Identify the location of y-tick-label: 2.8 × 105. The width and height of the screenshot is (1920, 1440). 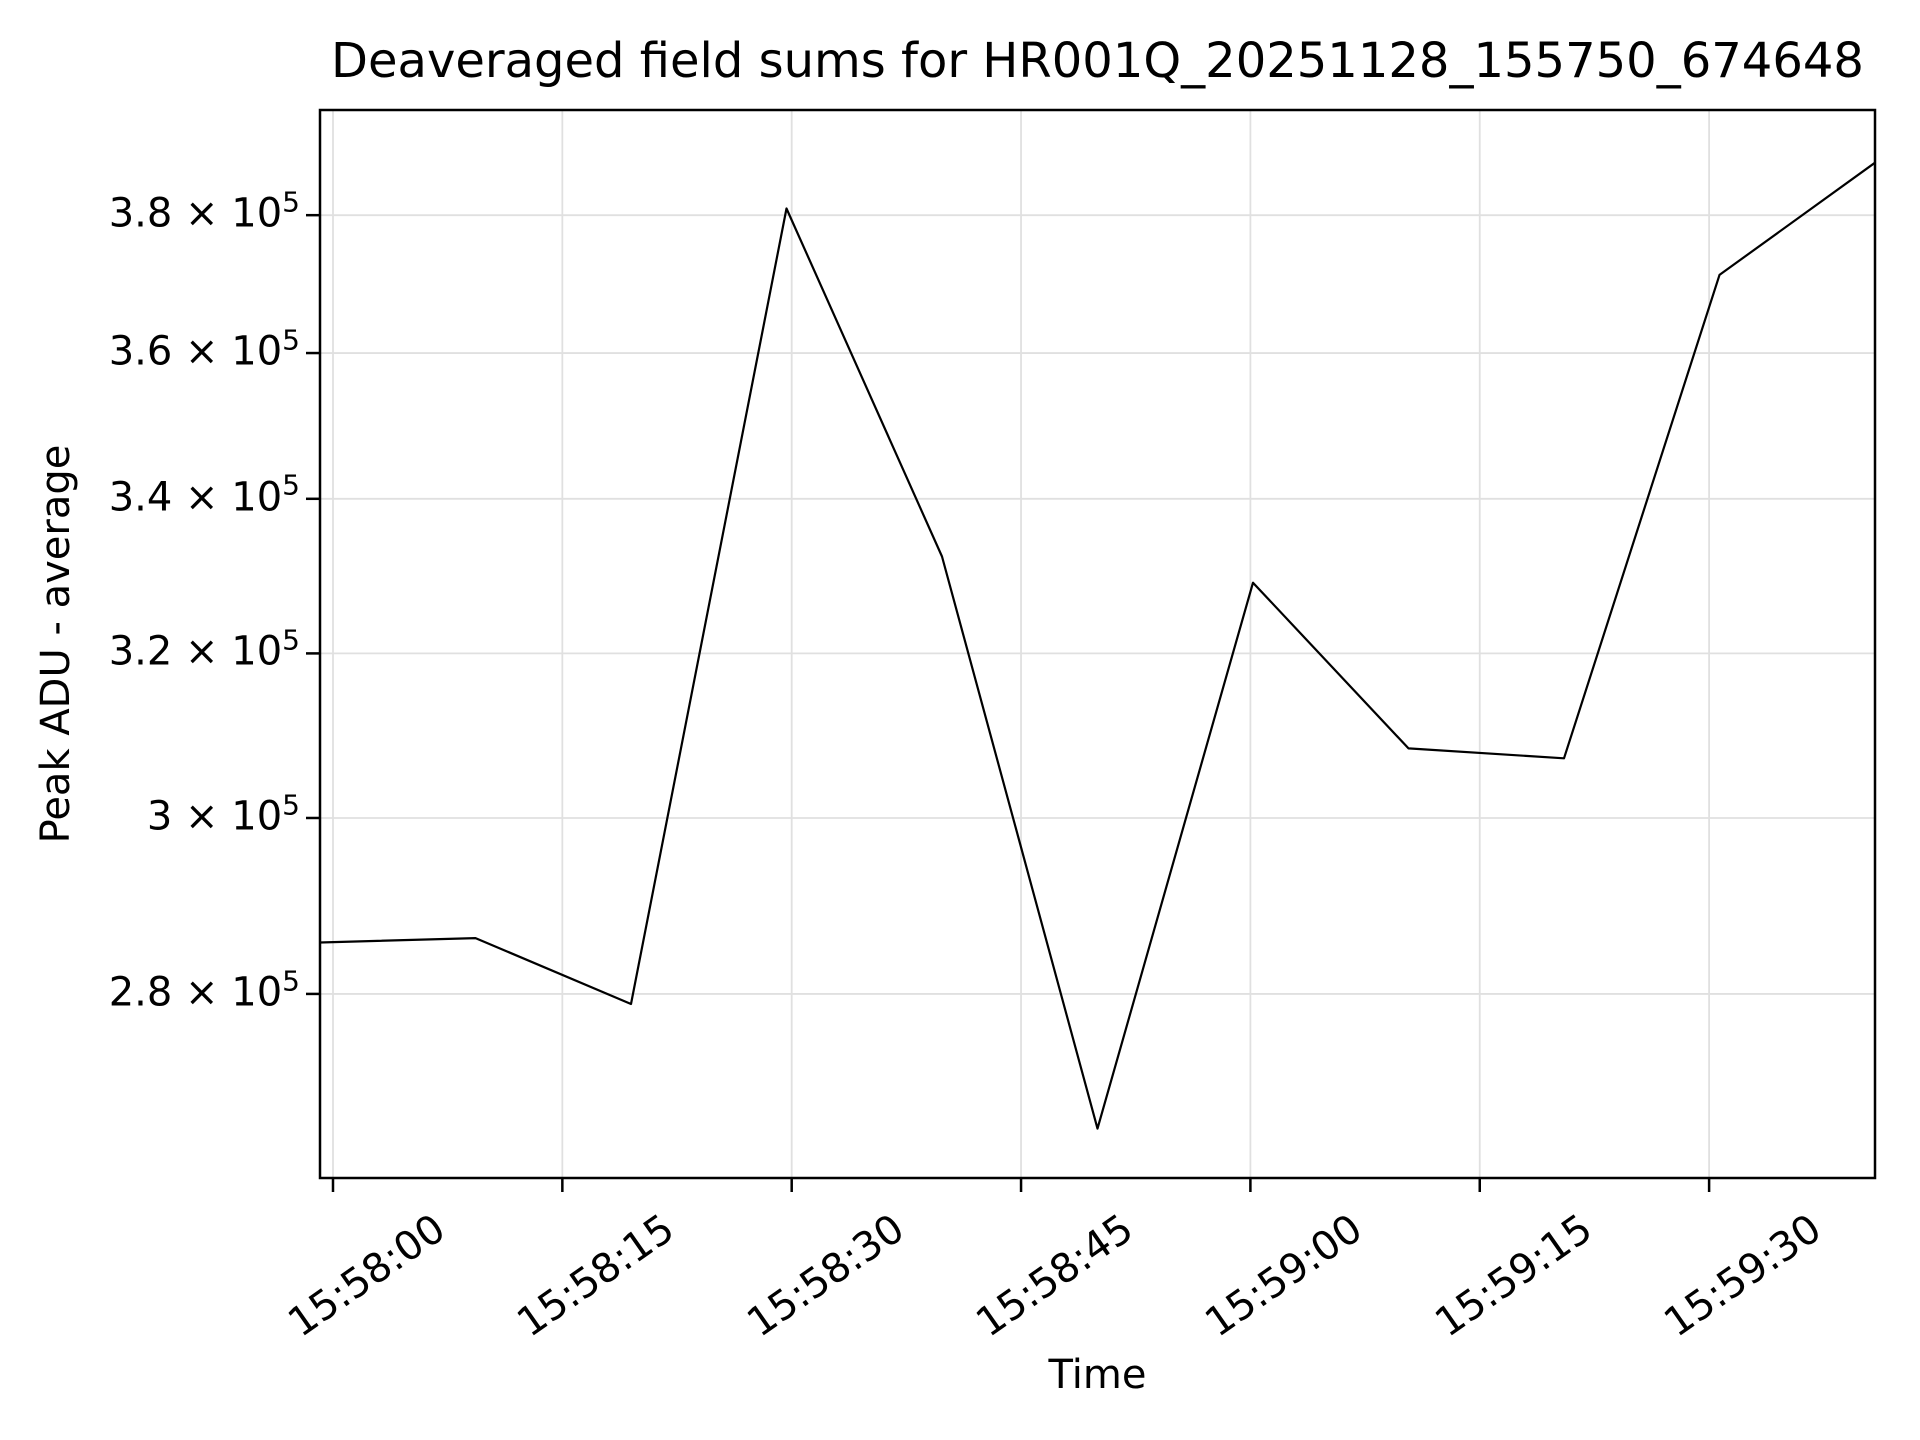
(204, 989).